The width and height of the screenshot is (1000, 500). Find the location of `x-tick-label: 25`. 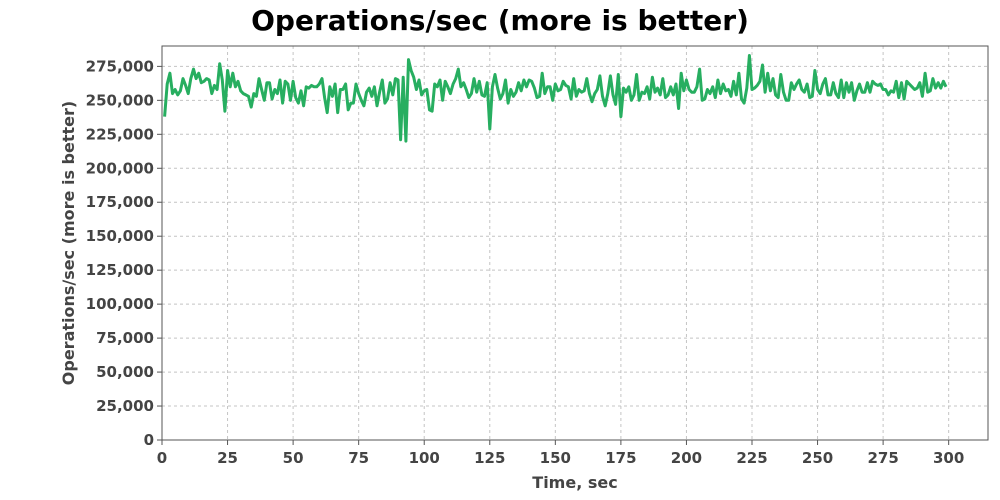

x-tick-label: 25 is located at coordinates (227, 458).